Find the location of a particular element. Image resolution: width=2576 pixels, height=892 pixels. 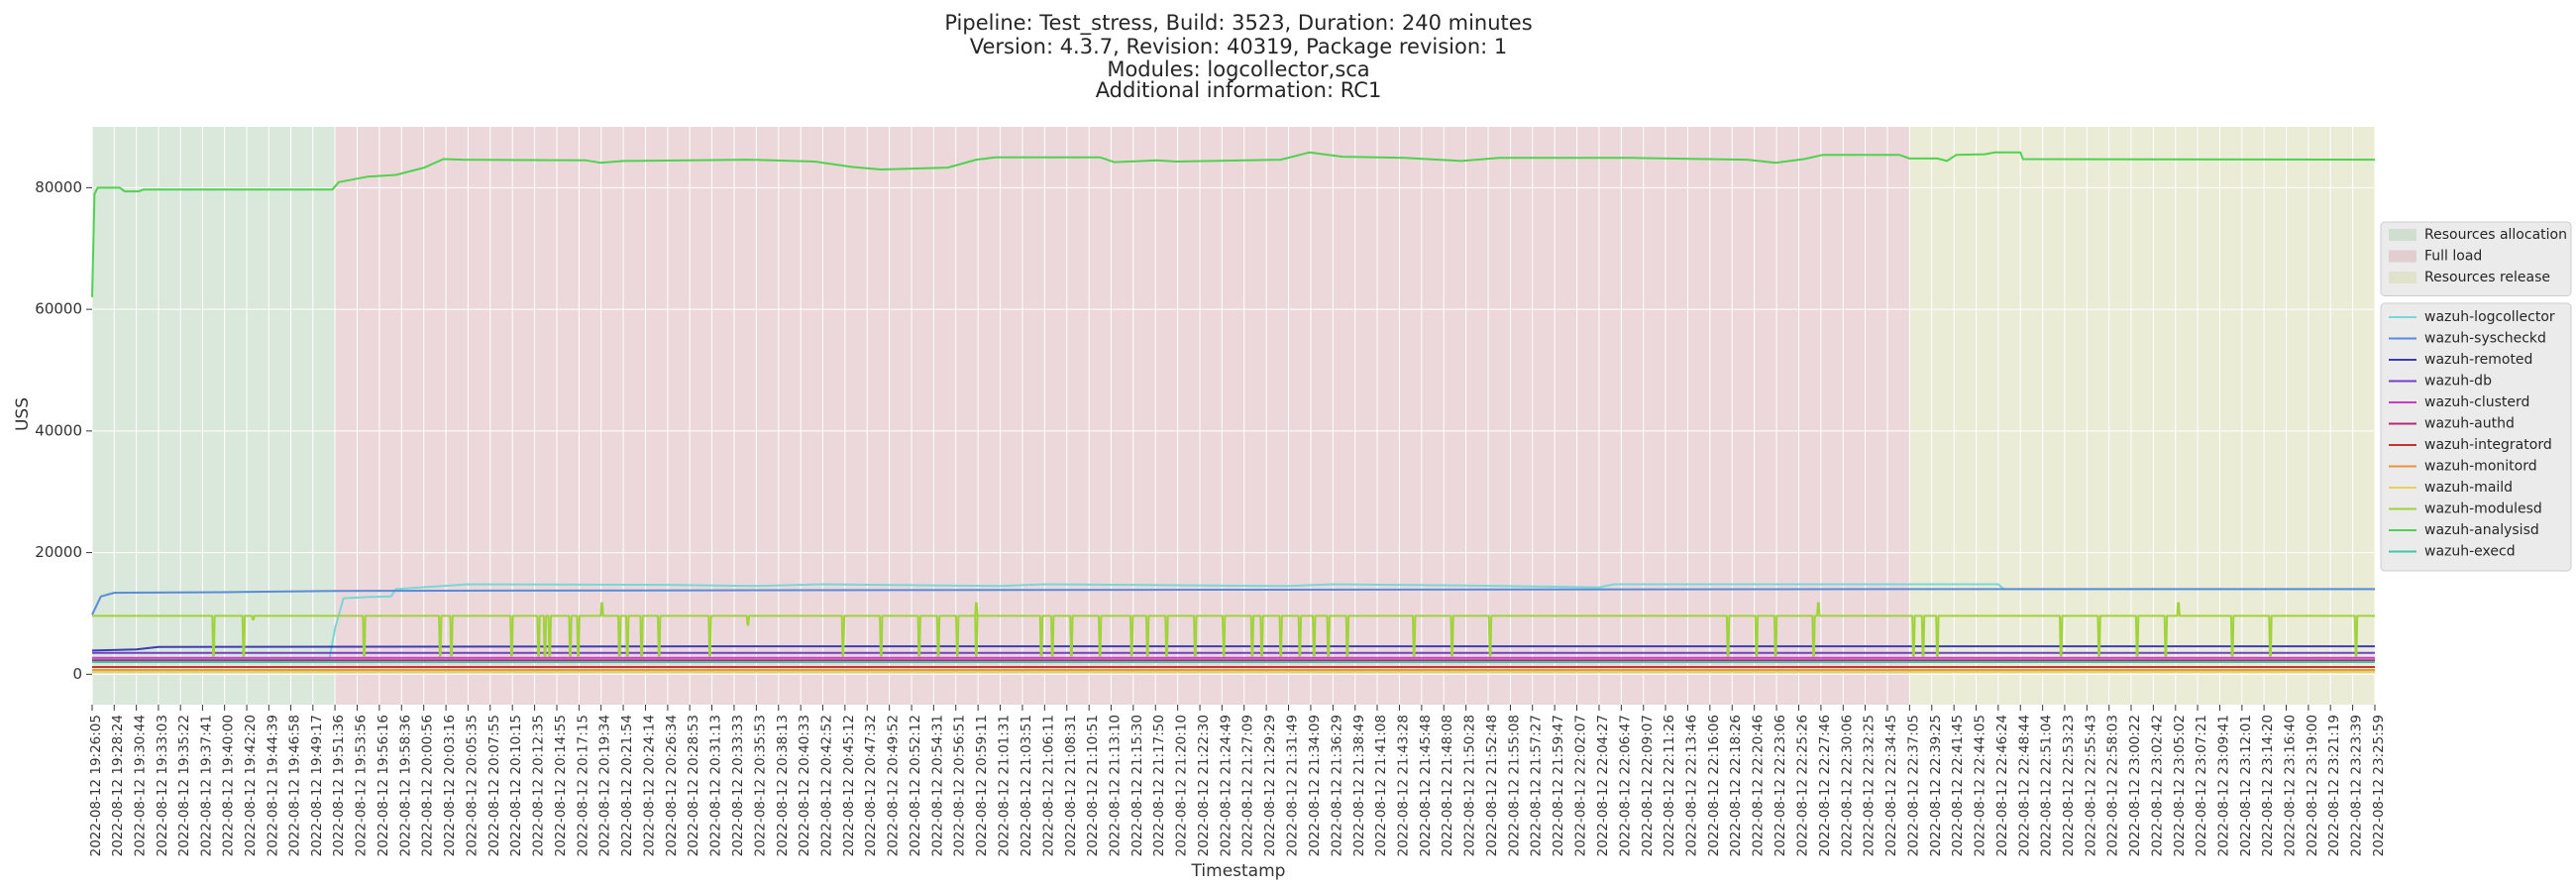

x-tick-label: 2022-08-12 22:53:23 is located at coordinates (2069, 786).